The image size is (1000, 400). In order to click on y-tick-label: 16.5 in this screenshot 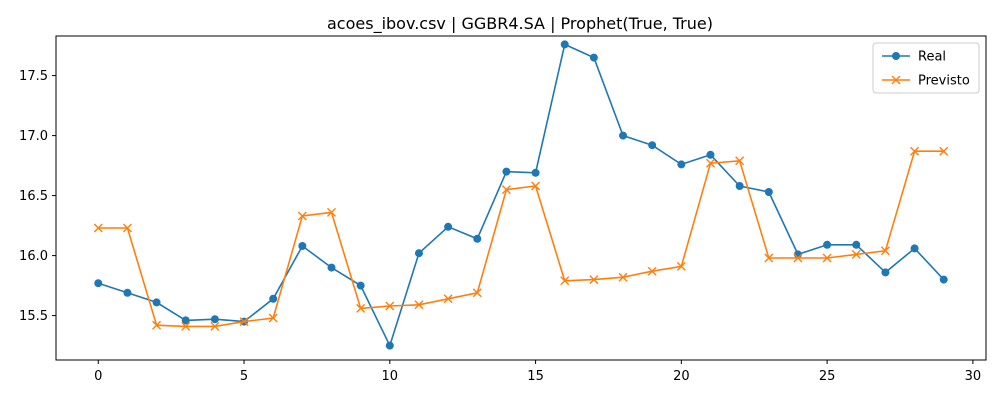, I will do `click(33, 196)`.